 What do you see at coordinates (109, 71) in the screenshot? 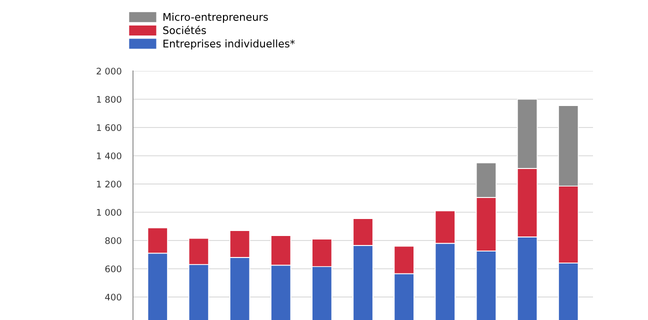
I see `y-tick-label: 2 000` at bounding box center [109, 71].